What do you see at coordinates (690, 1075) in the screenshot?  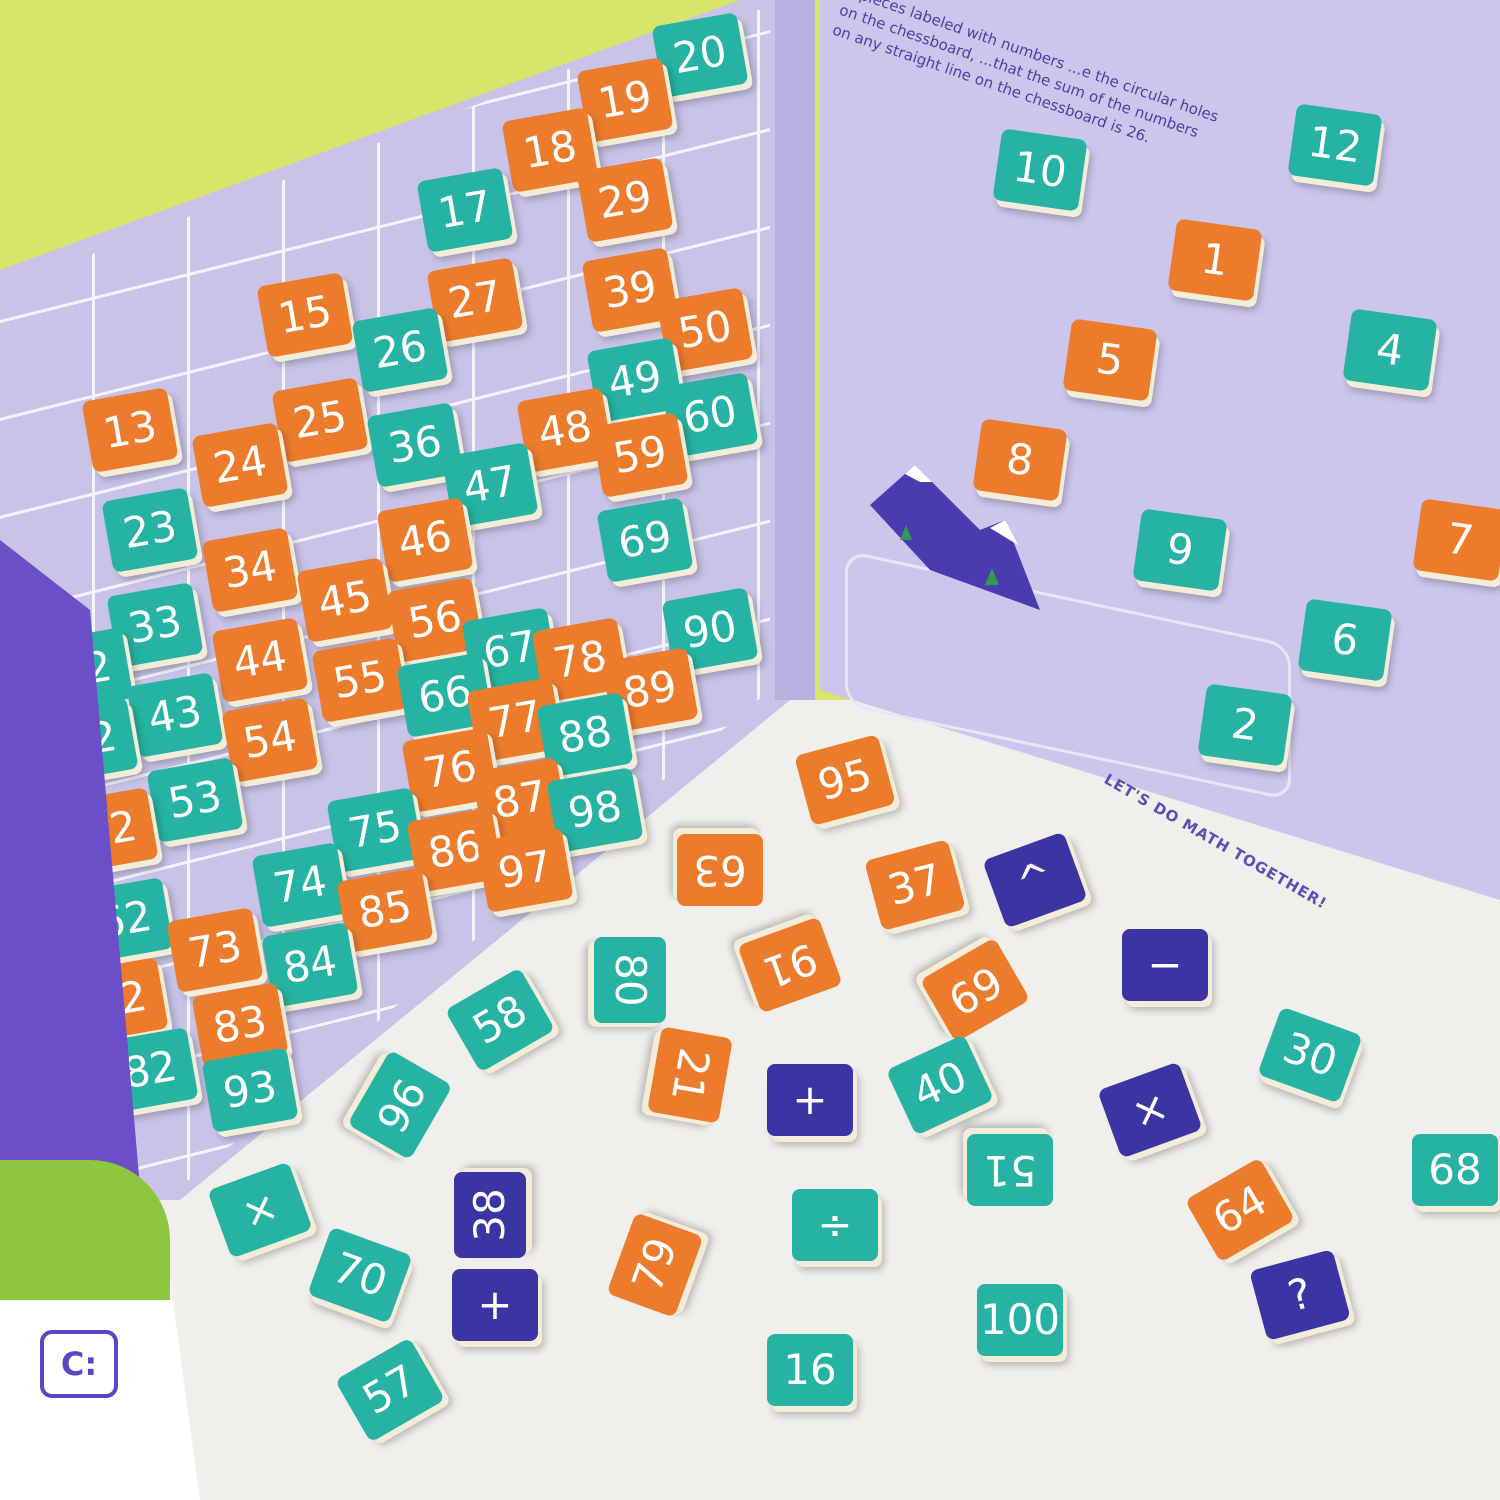 I see `loose-tile: 21` at bounding box center [690, 1075].